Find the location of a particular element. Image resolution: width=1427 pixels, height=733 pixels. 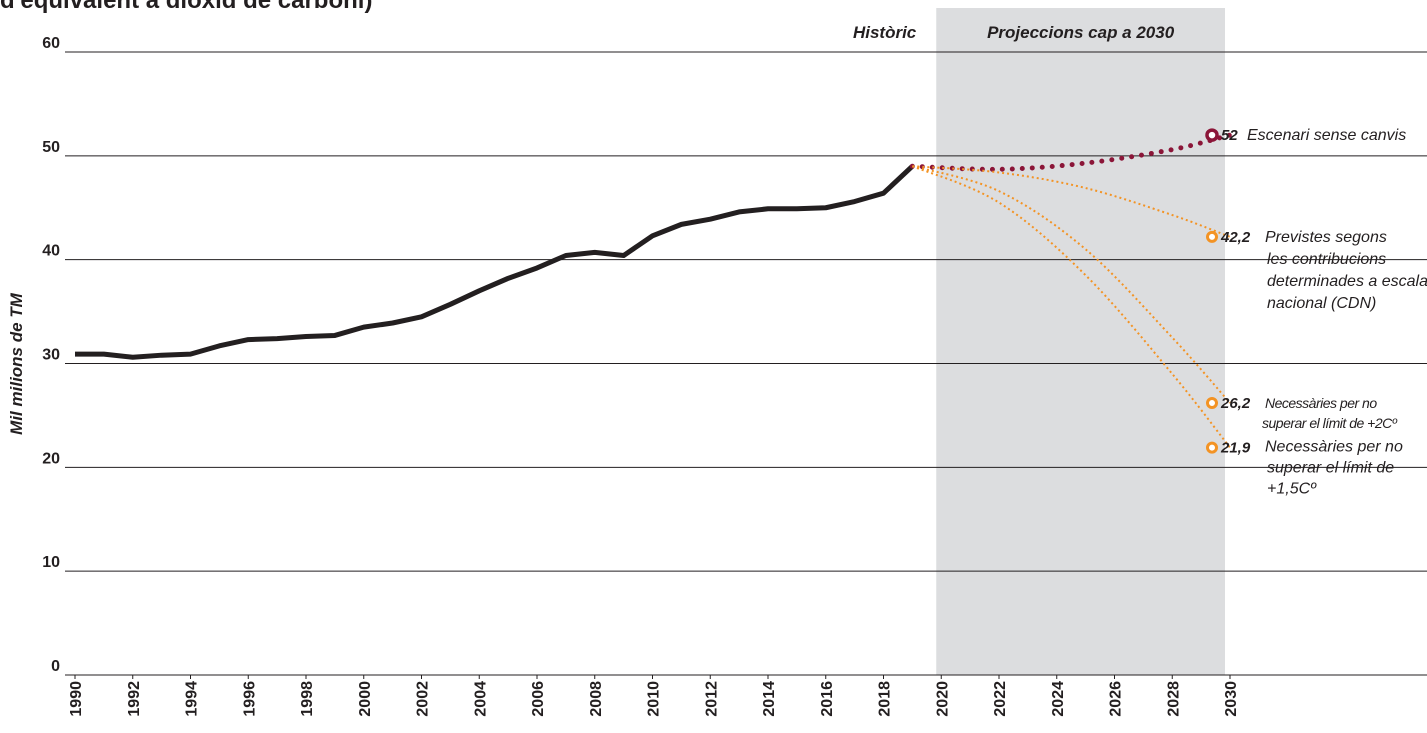

scenario-label: les contribucions is located at coordinates (1326, 259).